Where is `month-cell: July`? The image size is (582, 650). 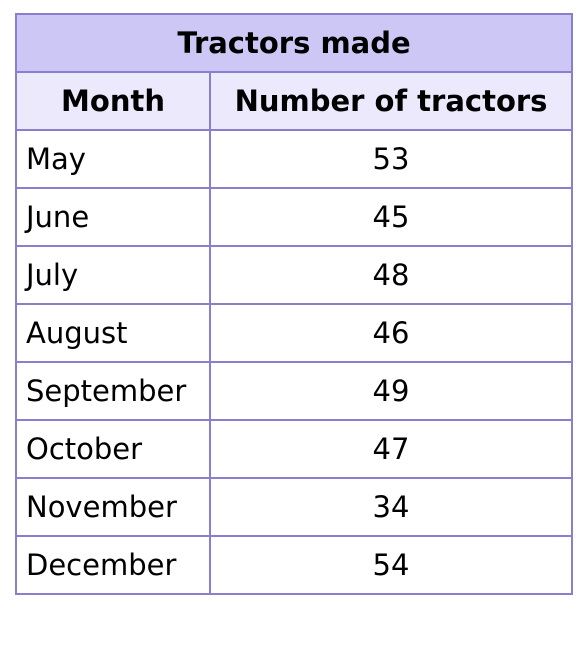 month-cell: July is located at coordinates (113, 275).